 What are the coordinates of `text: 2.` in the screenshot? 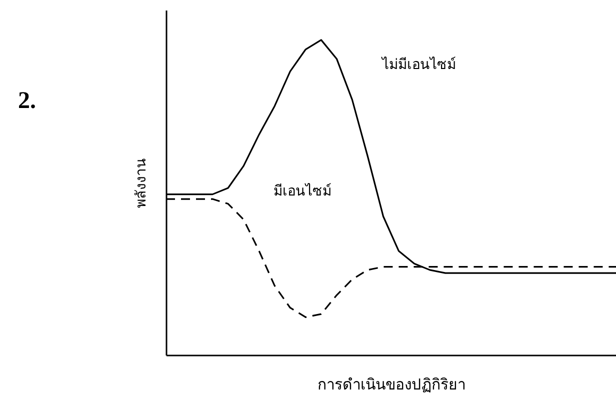 It's located at (27, 101).